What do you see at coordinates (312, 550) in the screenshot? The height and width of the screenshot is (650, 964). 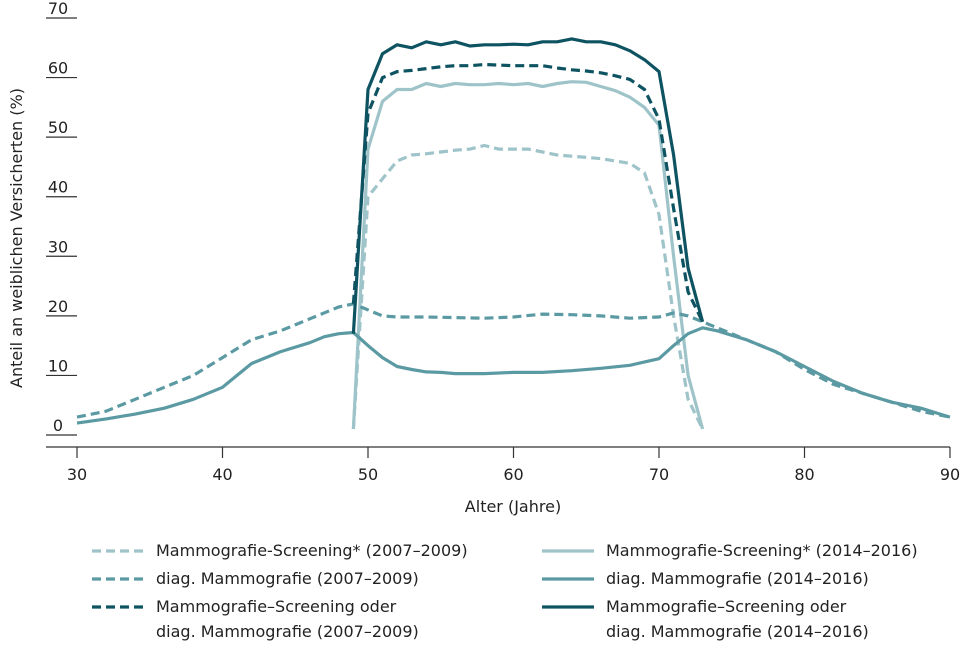 I see `legend-label: Mammografie-Screening* (2007–2009)` at bounding box center [312, 550].